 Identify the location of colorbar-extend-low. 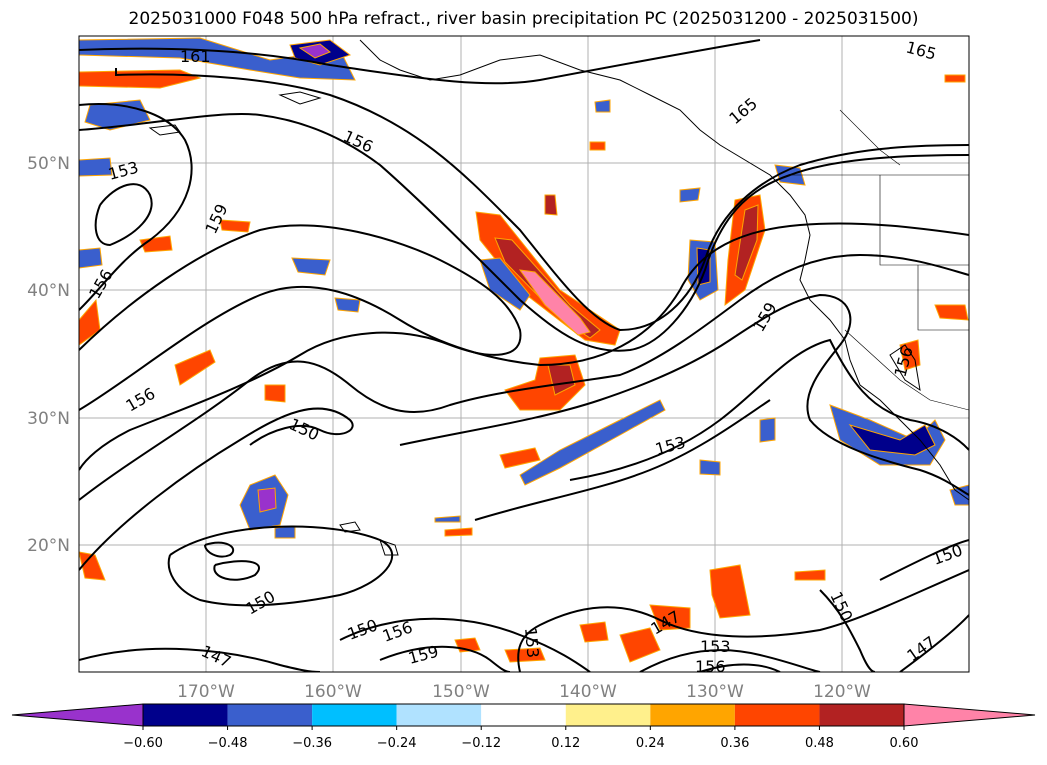
(77, 715).